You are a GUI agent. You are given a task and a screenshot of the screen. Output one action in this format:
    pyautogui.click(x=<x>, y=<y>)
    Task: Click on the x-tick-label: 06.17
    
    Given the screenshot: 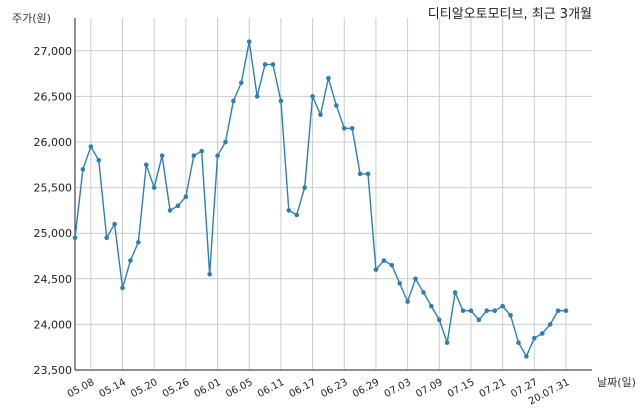 What is the action you would take?
    pyautogui.click(x=303, y=388)
    